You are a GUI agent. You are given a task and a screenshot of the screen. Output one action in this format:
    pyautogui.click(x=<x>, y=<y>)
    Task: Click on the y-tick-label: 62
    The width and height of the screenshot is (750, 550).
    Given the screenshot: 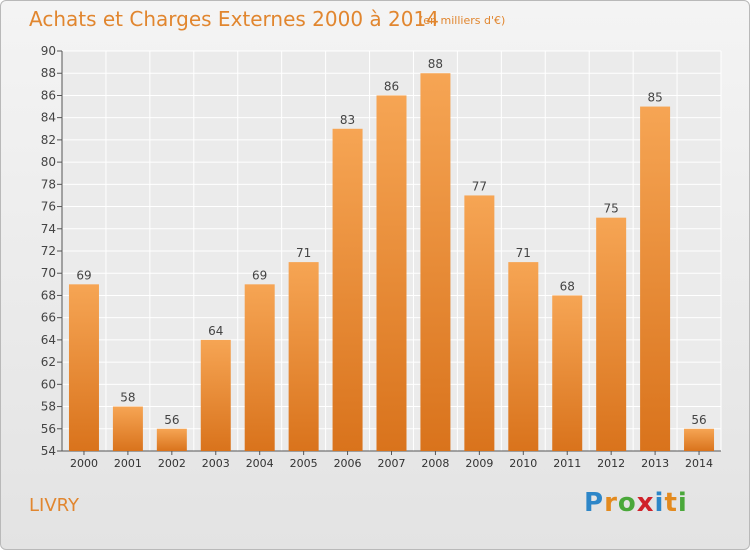 What is the action you would take?
    pyautogui.click(x=48, y=362)
    